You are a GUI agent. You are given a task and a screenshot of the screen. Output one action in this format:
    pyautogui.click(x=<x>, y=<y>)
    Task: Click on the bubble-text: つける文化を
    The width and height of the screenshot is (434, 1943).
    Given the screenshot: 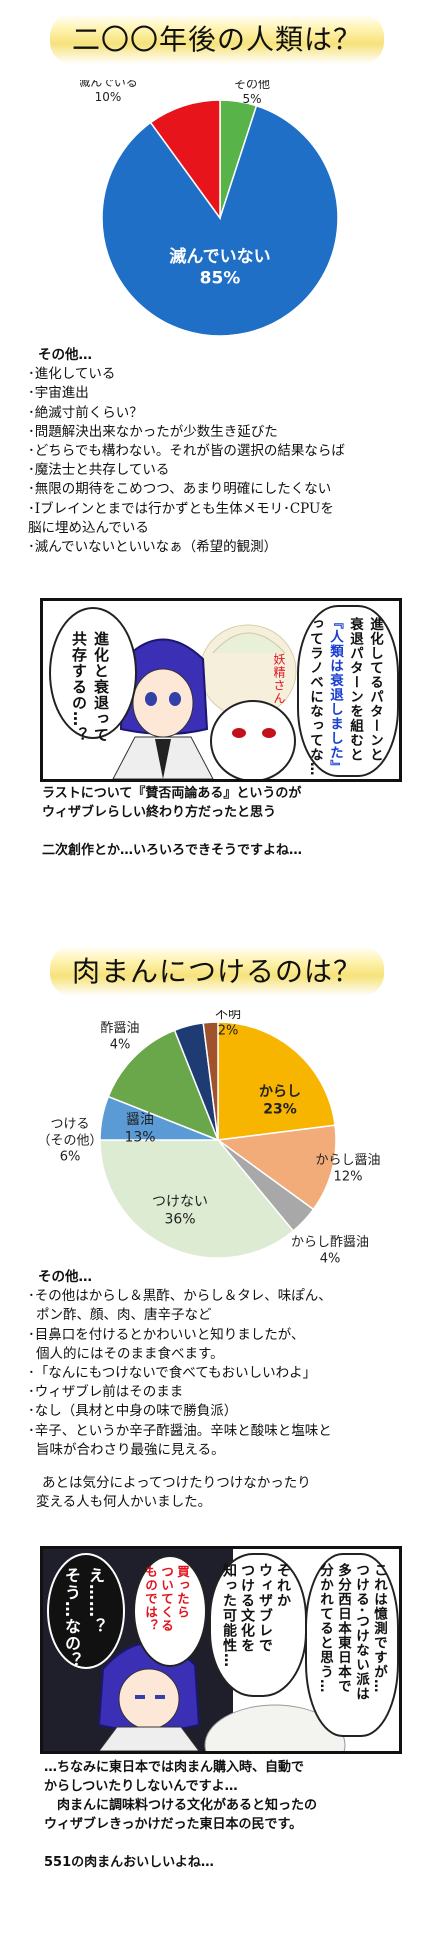 What is the action you would take?
    pyautogui.click(x=247, y=1608)
    